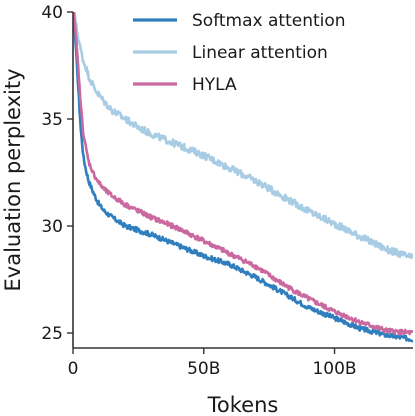 This screenshot has width=415, height=416. What do you see at coordinates (73, 369) in the screenshot?
I see `x-tick-label: 0` at bounding box center [73, 369].